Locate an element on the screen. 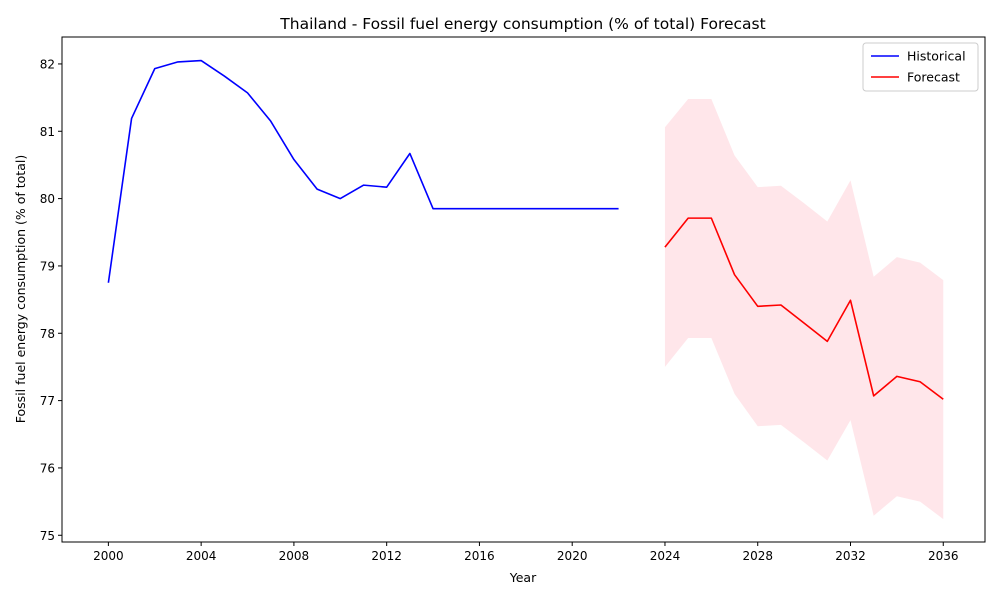 The height and width of the screenshot is (600, 1000). x-tick-label: 2000 is located at coordinates (108, 556).